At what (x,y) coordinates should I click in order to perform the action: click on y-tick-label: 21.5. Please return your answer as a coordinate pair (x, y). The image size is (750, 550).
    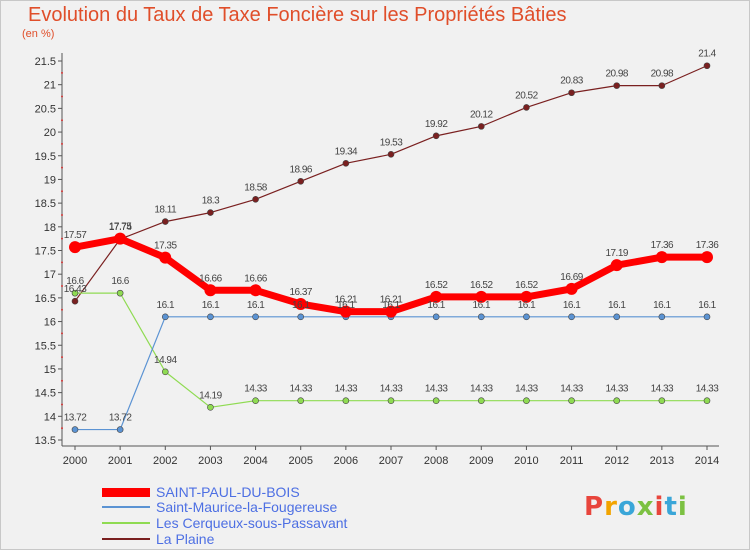
    Looking at the image, I should click on (45, 62).